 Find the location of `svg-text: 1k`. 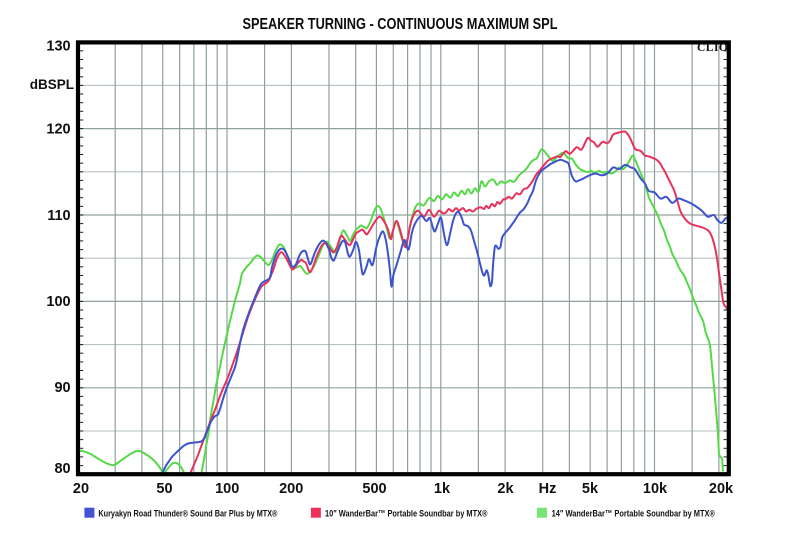

svg-text: 1k is located at coordinates (442, 489).